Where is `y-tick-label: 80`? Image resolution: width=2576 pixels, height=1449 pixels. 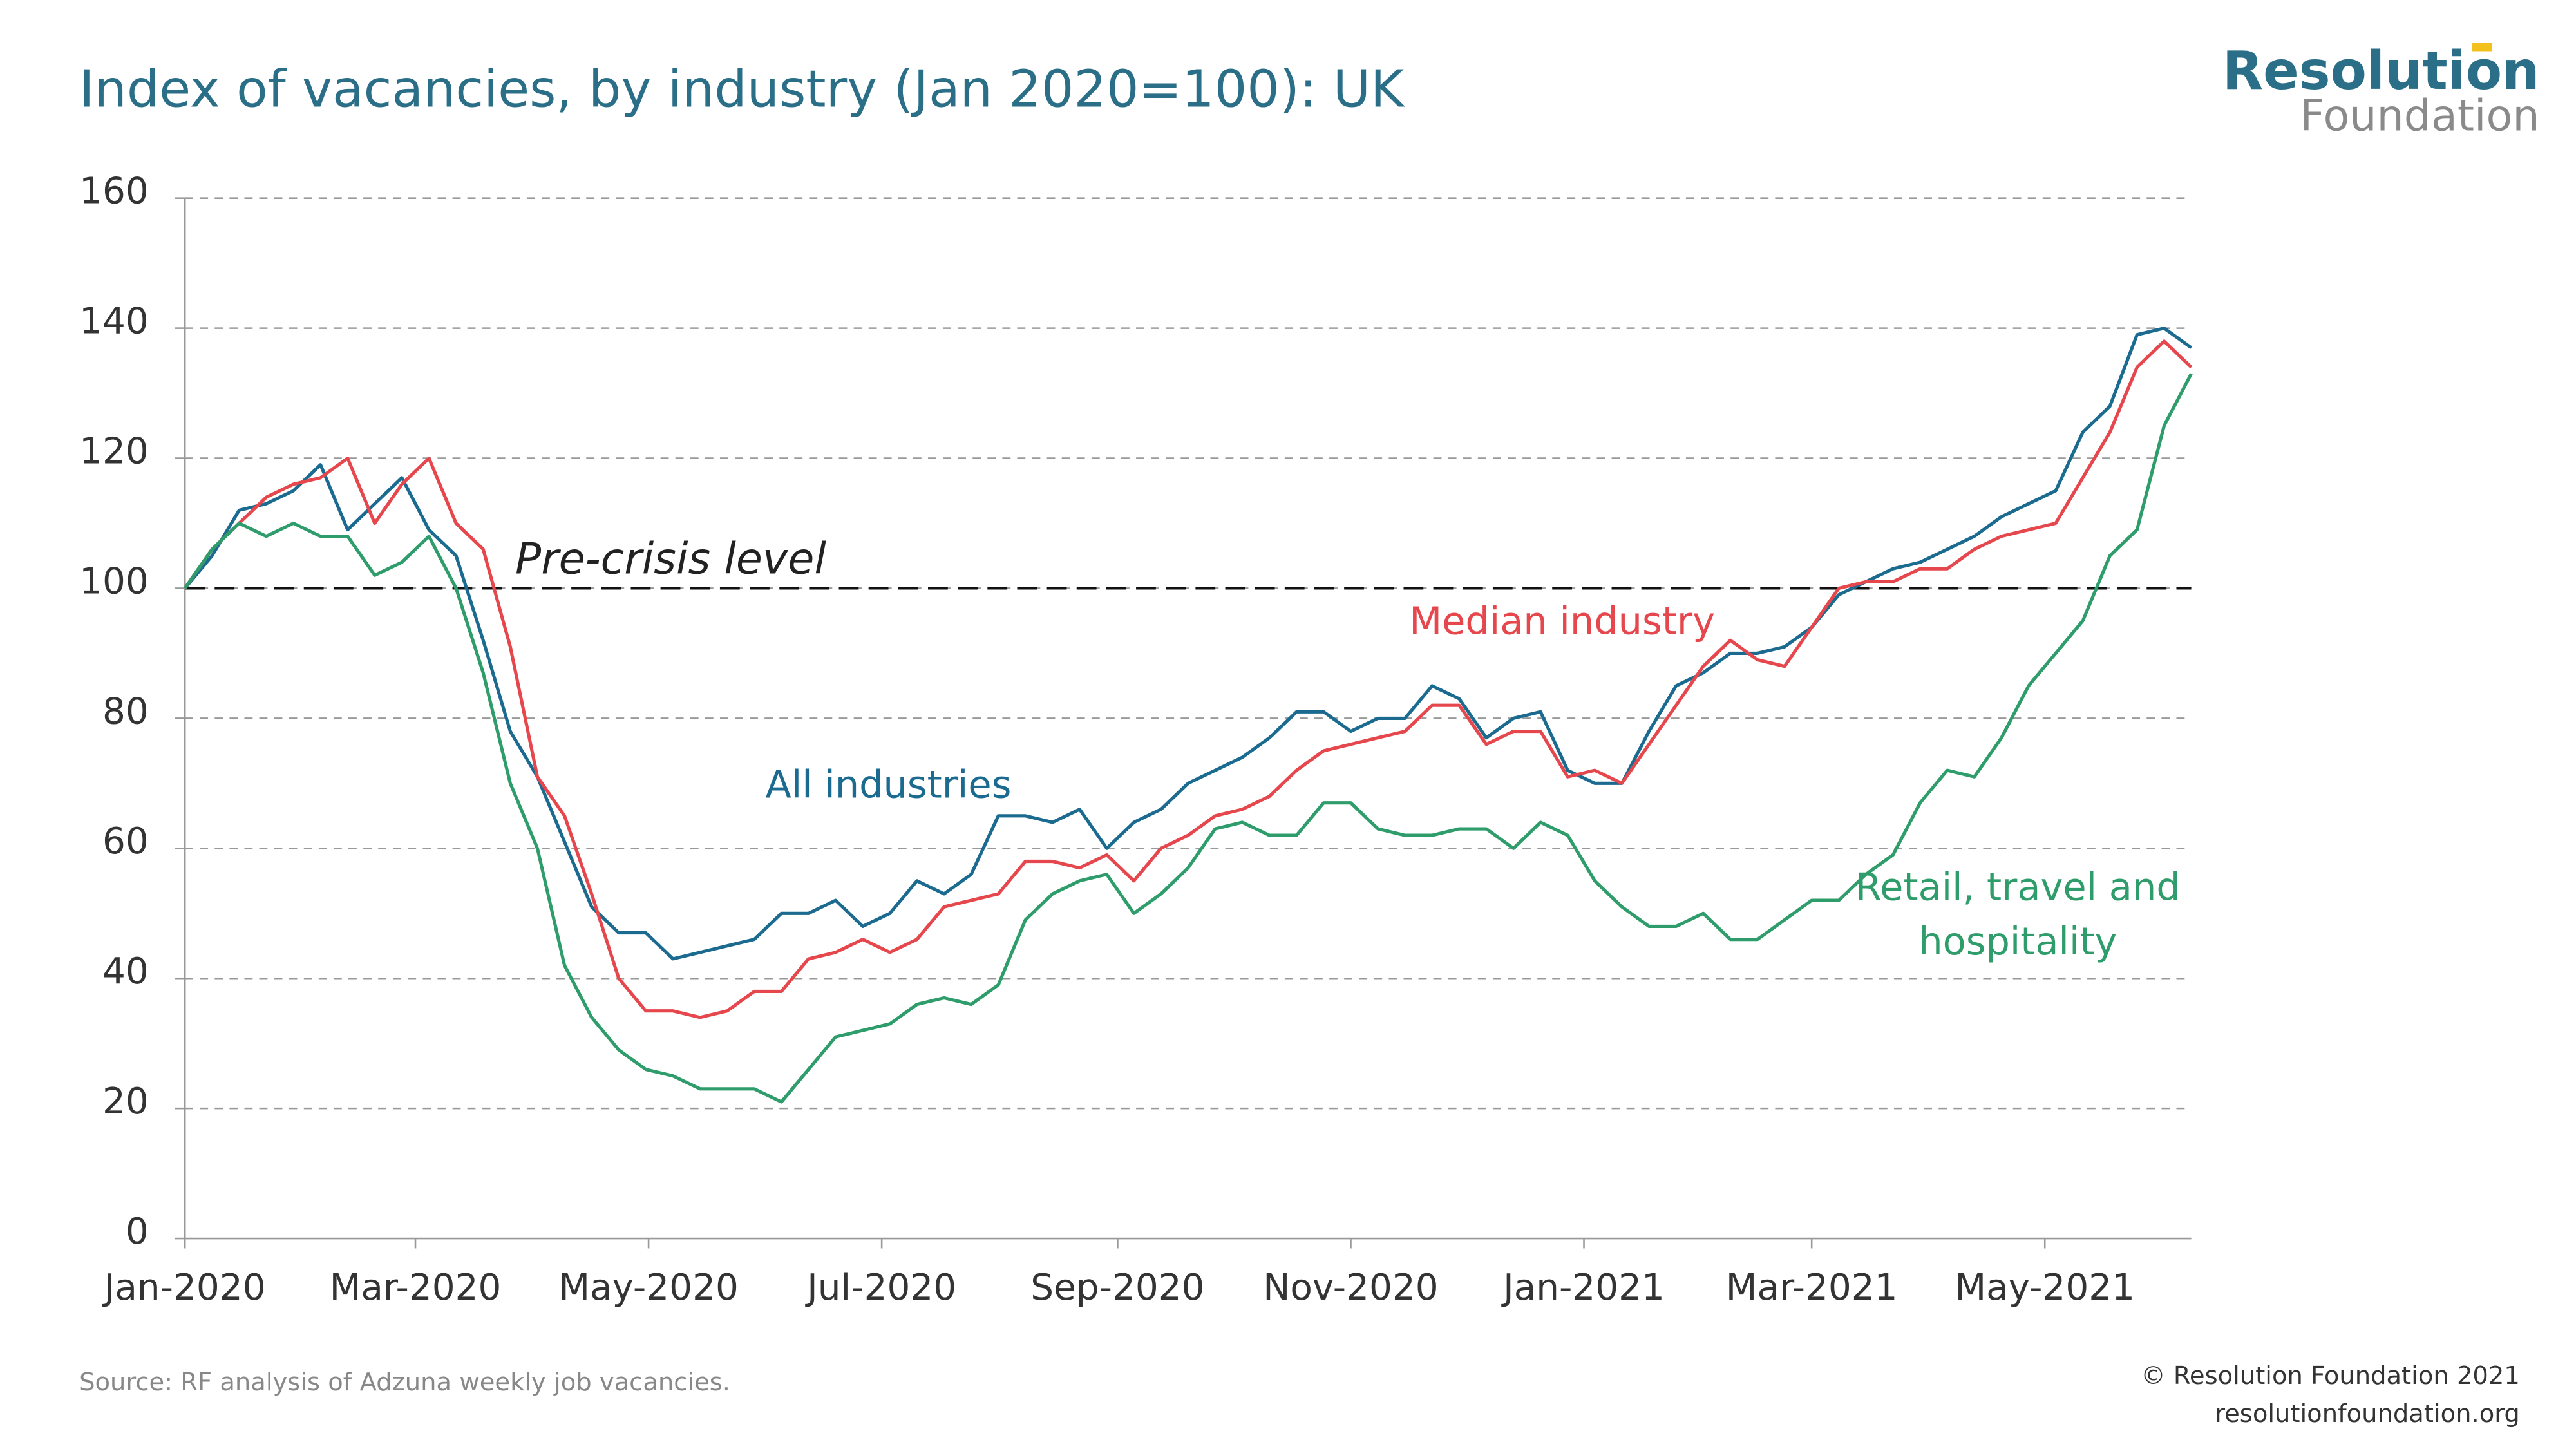 y-tick-label: 80 is located at coordinates (125, 711).